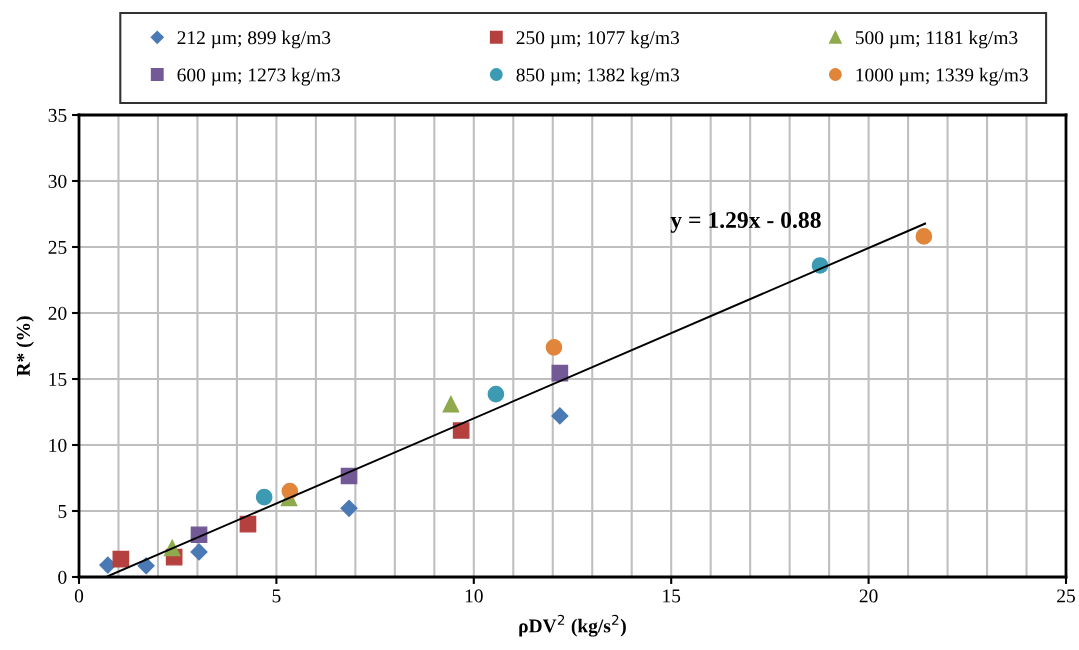 This screenshot has width=1079, height=650. I want to click on x-tick-label: 25, so click(1066, 596).